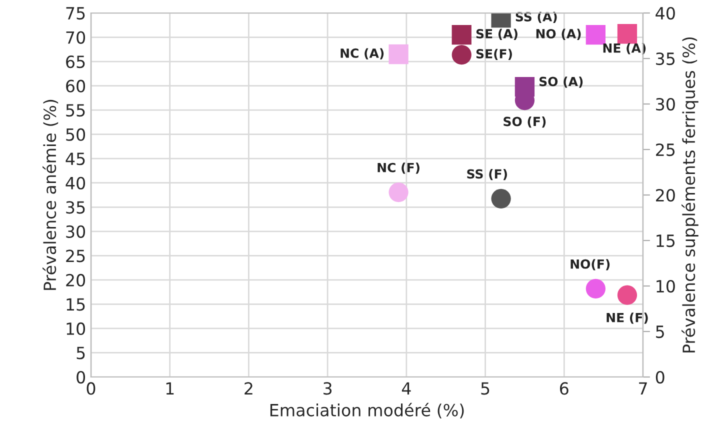 This screenshot has height=448, width=719. I want to click on x-tick-label: 3, so click(328, 388).